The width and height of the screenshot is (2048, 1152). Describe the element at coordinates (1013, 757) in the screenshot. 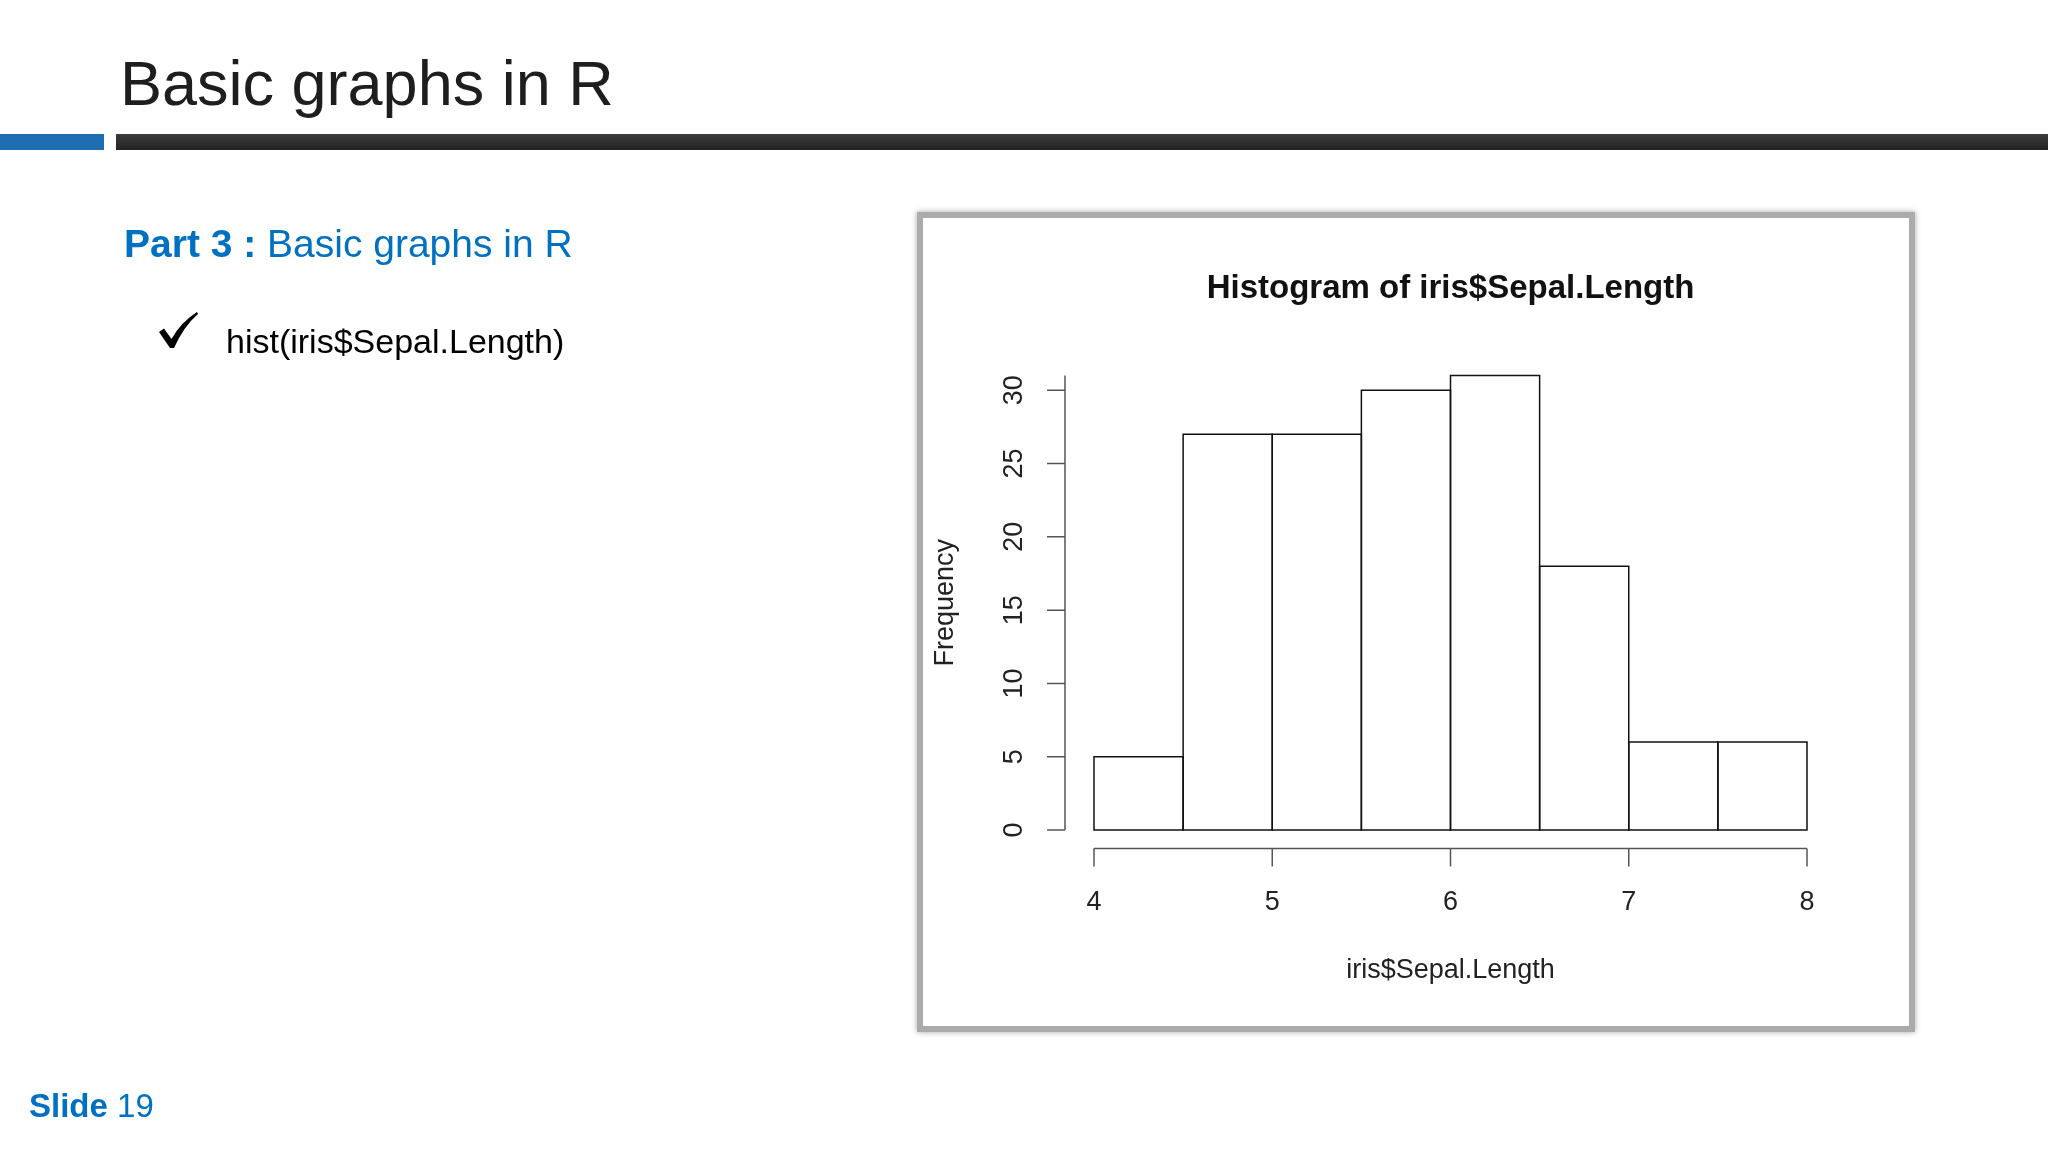

I see `y-tick-label: 5` at that location.